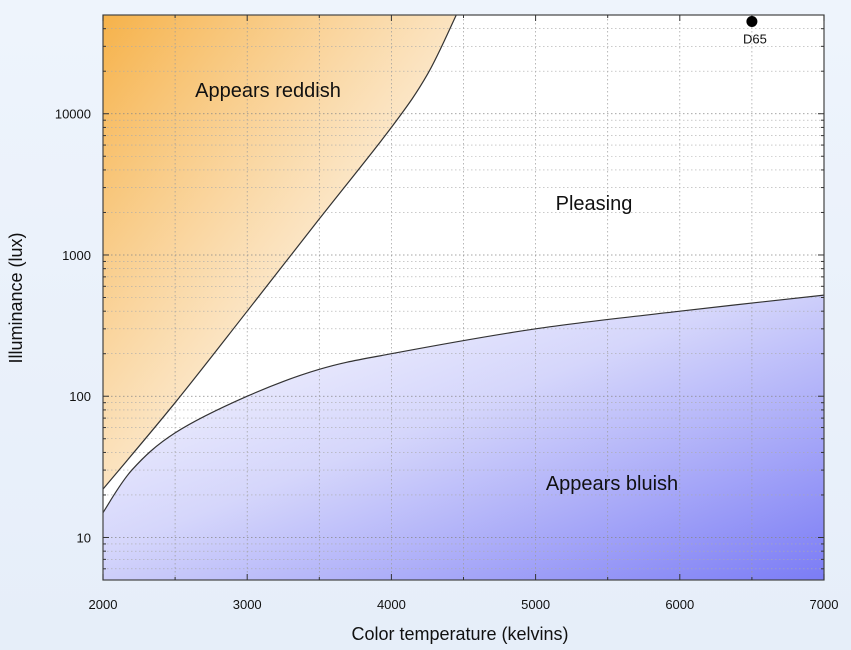  Describe the element at coordinates (84, 537) in the screenshot. I see `y-tick-label: 10` at that location.